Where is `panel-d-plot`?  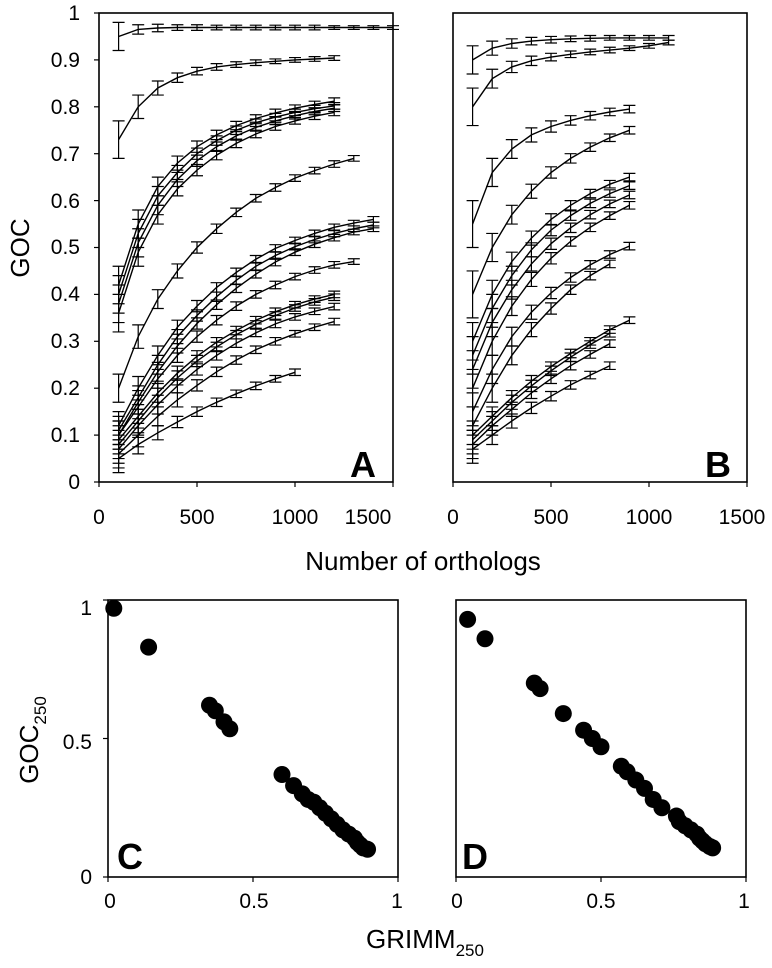
panel-d-plot is located at coordinates (601, 746).